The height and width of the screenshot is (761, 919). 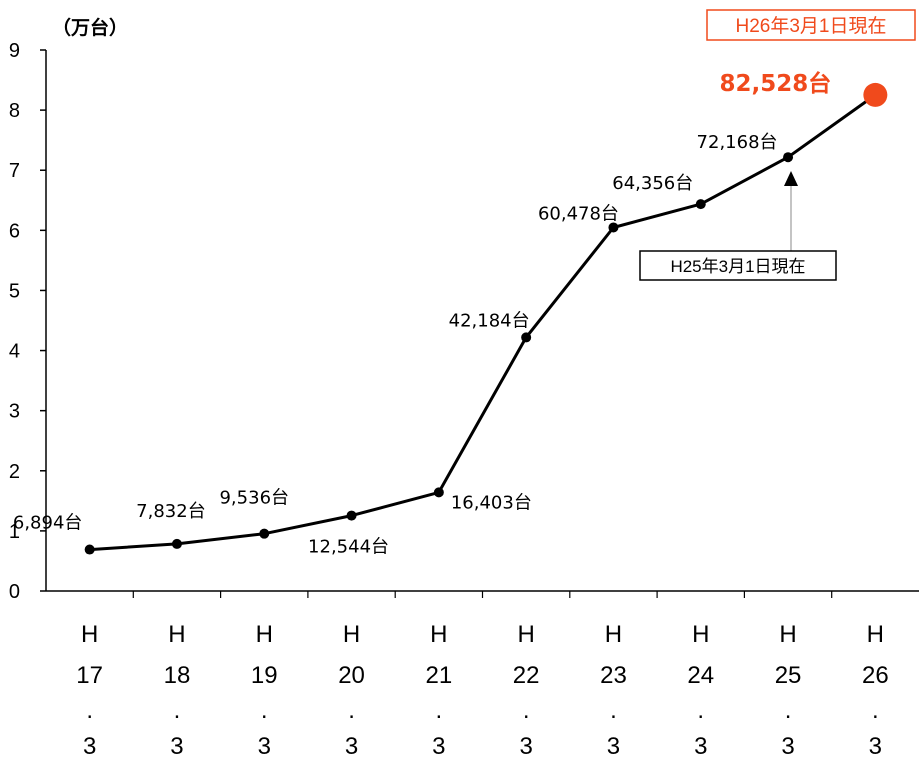 I want to click on y-tick-label: 0, so click(x=14, y=592).